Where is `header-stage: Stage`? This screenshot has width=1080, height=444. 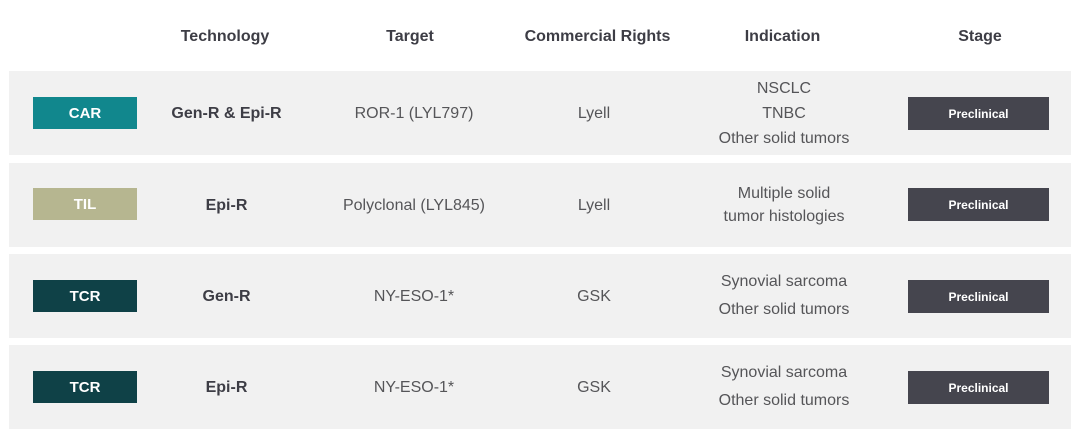
header-stage: Stage is located at coordinates (980, 36).